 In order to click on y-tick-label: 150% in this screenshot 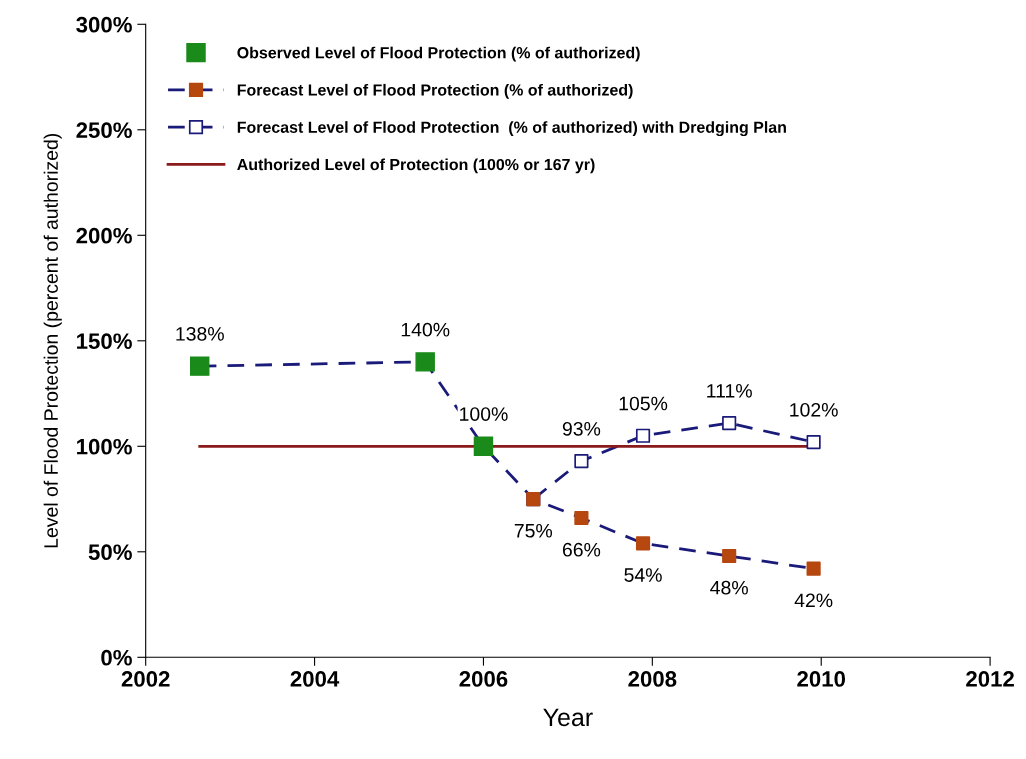, I will do `click(104, 341)`.